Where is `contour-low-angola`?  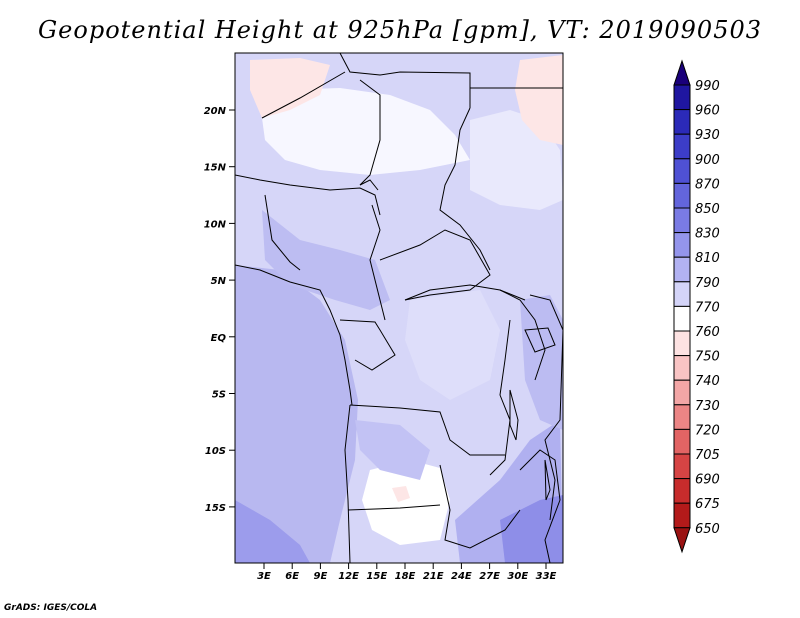
contour-low-angola is located at coordinates (392, 450).